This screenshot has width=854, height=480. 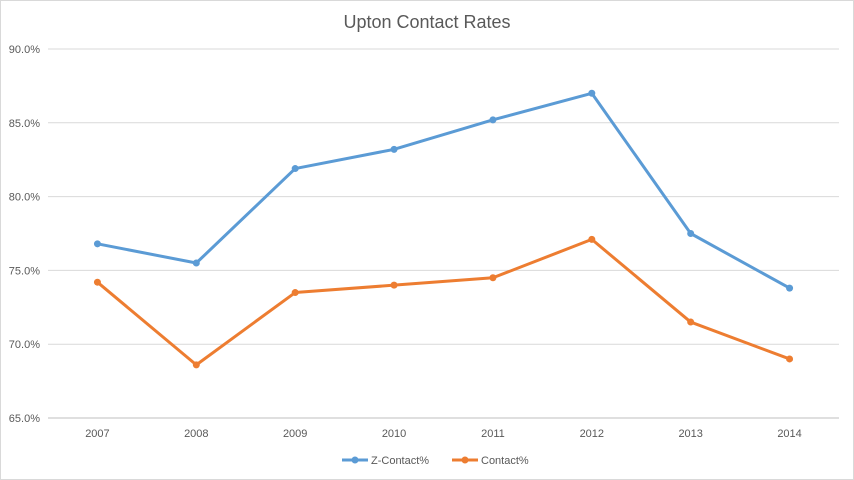 I want to click on chart-title: Upton Contact Rates, so click(x=426, y=22).